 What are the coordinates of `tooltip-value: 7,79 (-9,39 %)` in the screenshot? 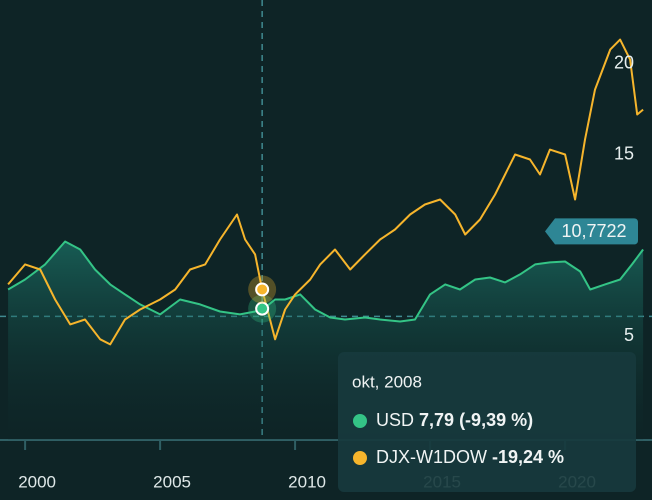 It's located at (476, 420).